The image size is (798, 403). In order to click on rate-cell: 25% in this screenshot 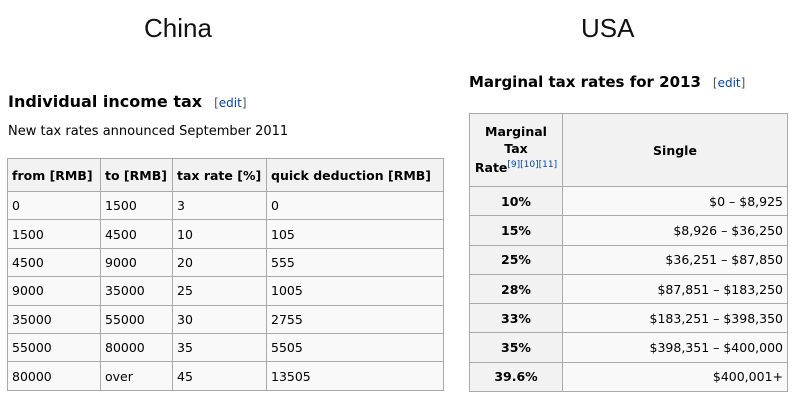, I will do `click(516, 259)`.